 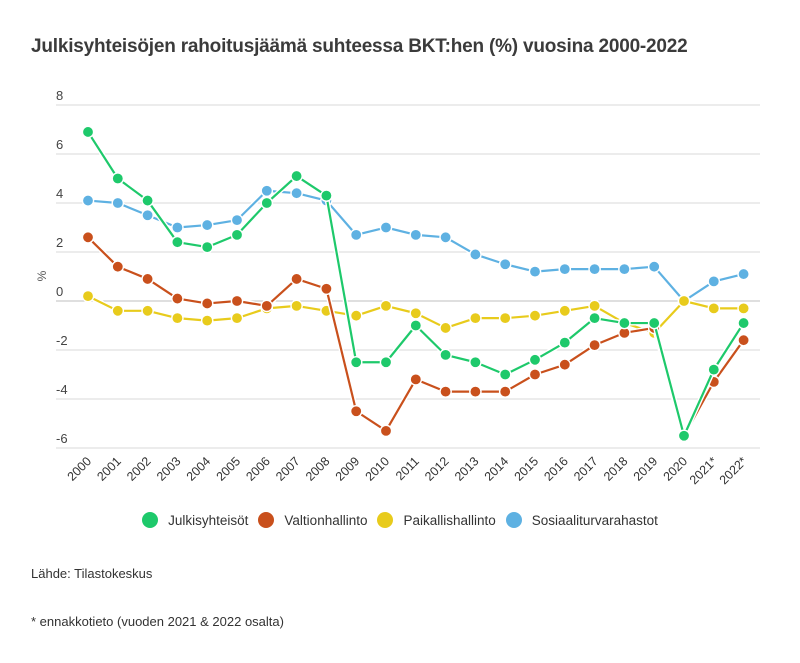 I want to click on y-tick-label: -2, so click(x=62, y=340).